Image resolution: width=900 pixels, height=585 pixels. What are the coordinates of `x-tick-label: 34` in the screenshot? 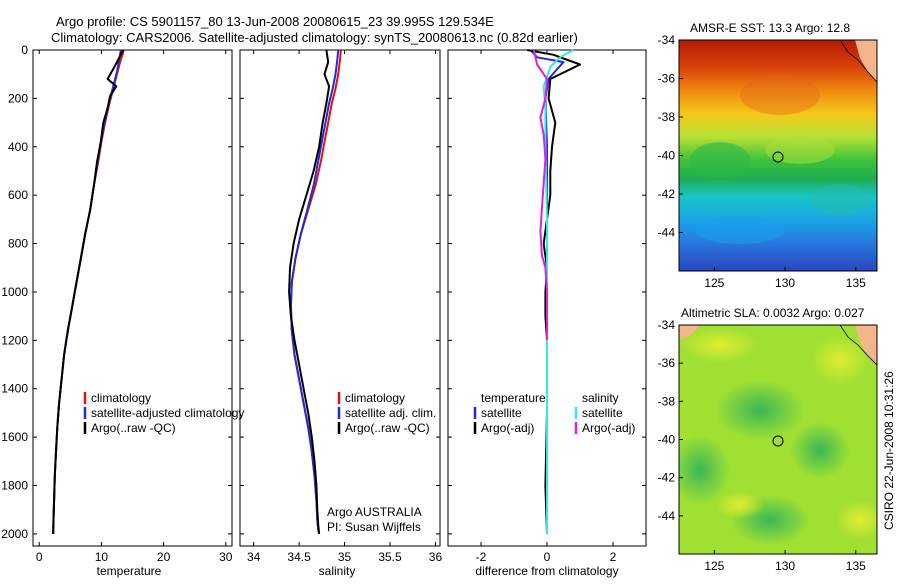 It's located at (254, 557).